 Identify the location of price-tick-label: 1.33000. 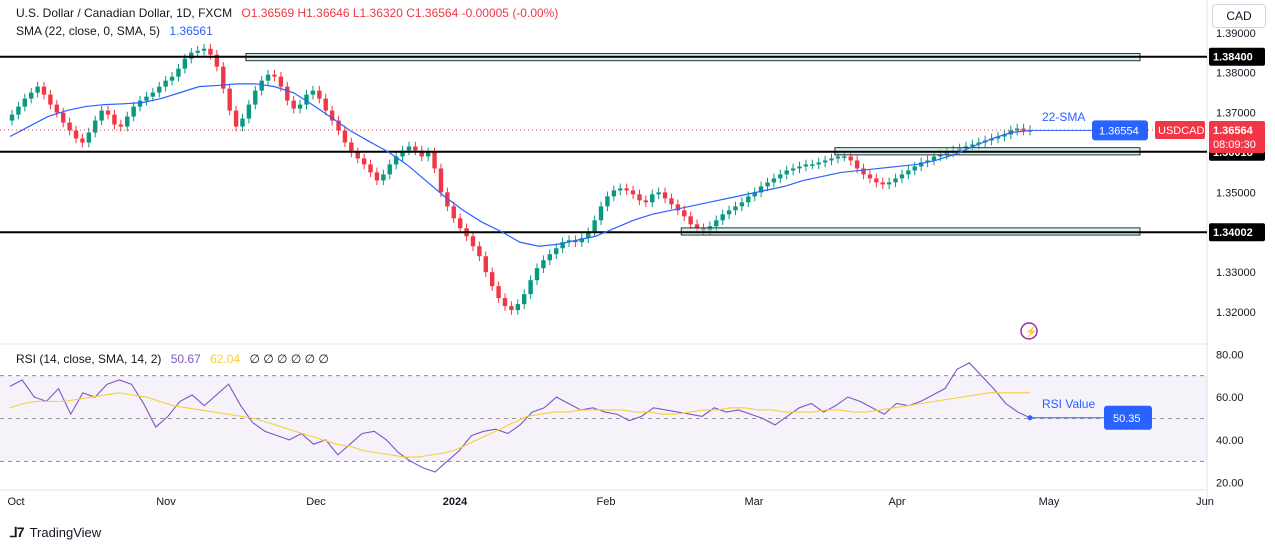
(1236, 273).